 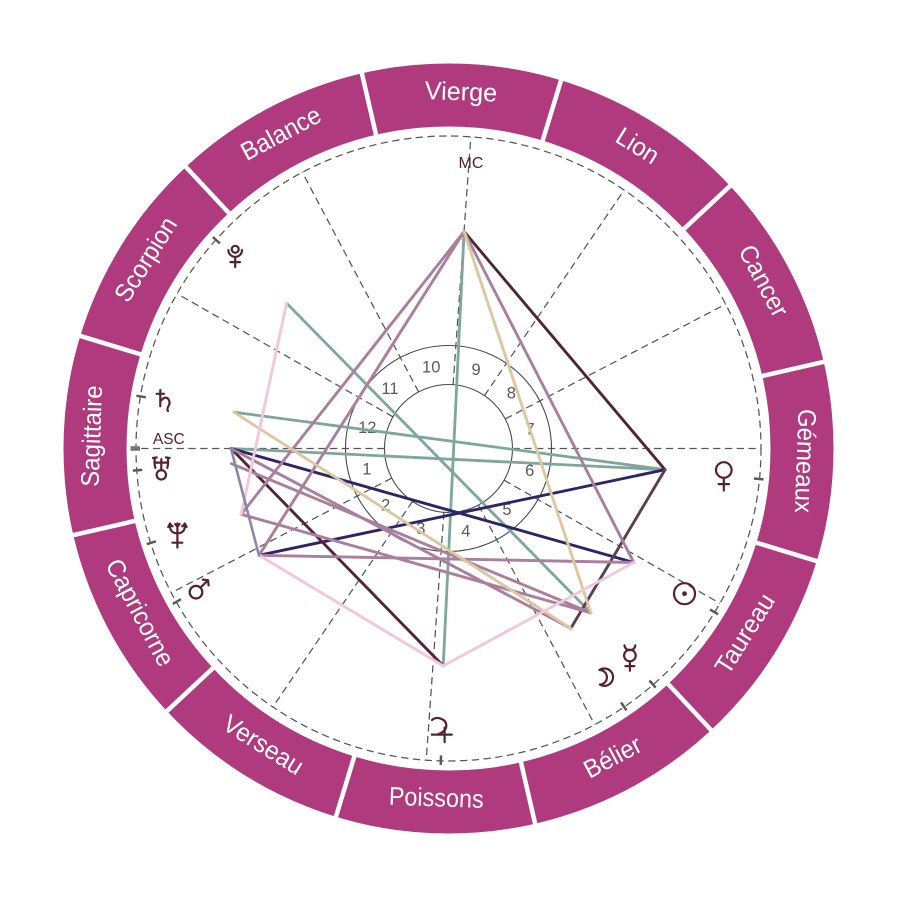 I want to click on svg-text: 11, so click(x=389, y=389).